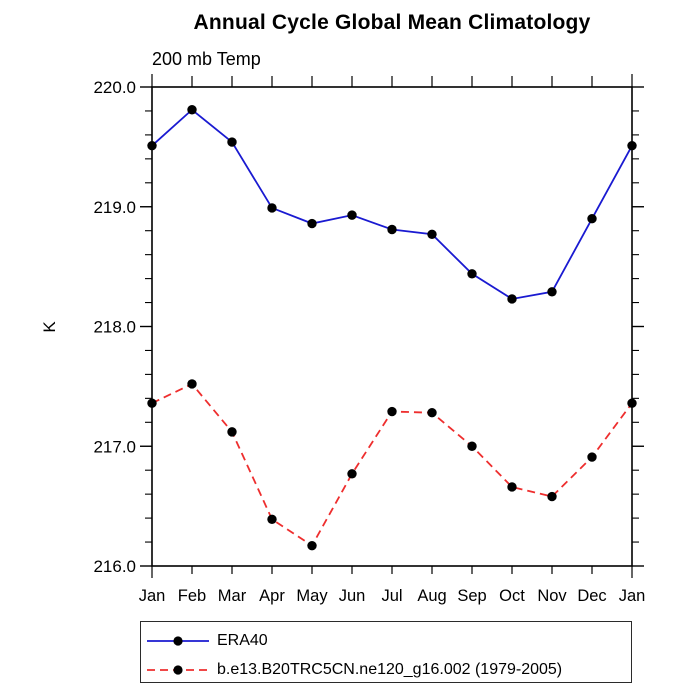 Image resolution: width=700 pixels, height=700 pixels. What do you see at coordinates (472, 446) in the screenshot?
I see `data-point-model-Sep` at bounding box center [472, 446].